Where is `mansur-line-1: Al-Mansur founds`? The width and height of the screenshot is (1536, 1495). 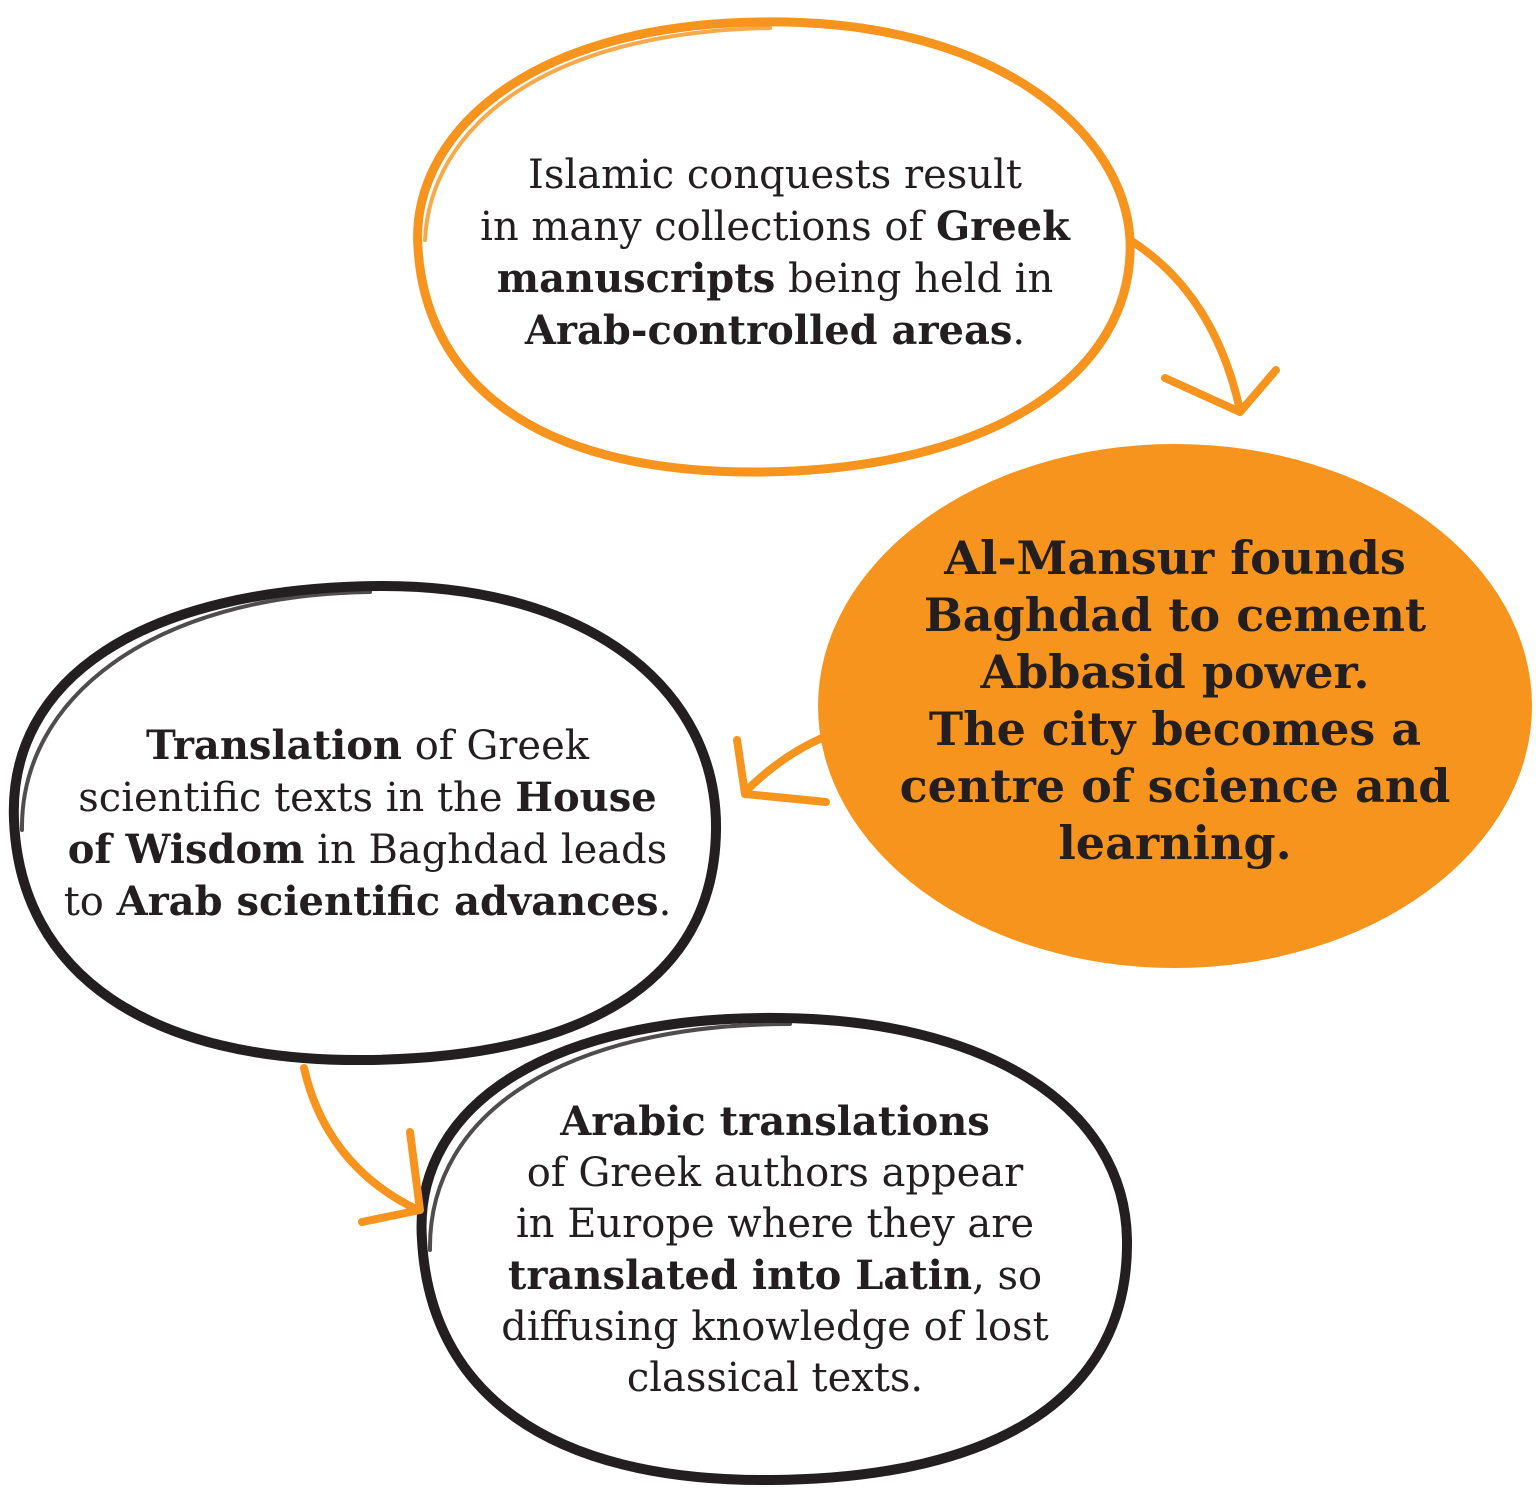
mansur-line-1: Al-Mansur founds is located at coordinates (1175, 558).